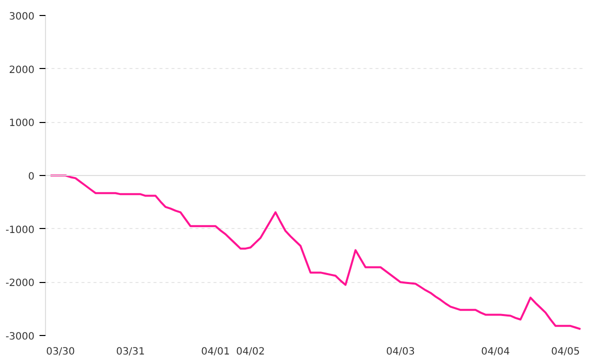 This screenshot has width=600, height=360. Describe the element at coordinates (22, 17) in the screenshot. I see `y-tick-label: 3000` at that location.